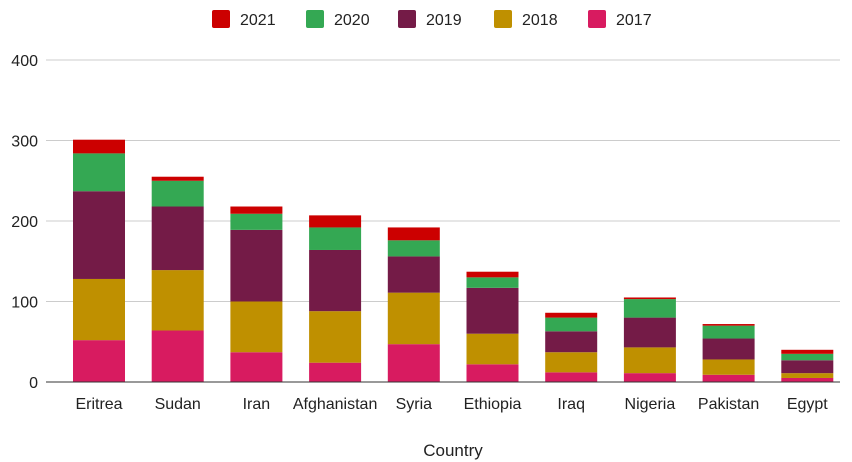  Describe the element at coordinates (256, 221) in the screenshot. I see `bar-segment-iran-2020` at that location.